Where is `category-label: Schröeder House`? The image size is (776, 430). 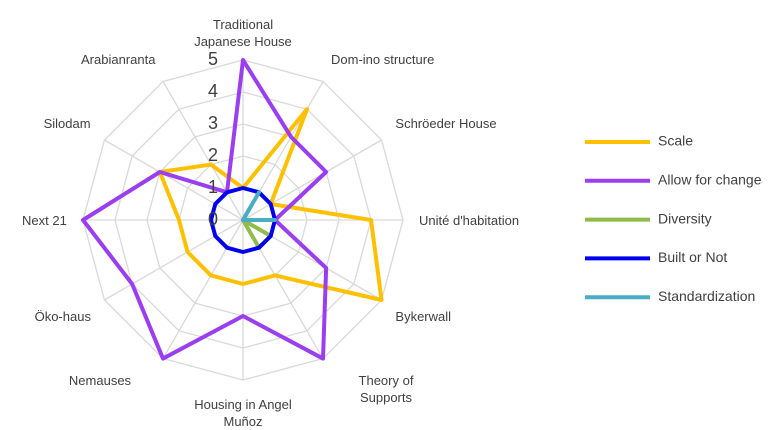 category-label: Schröeder House is located at coordinates (446, 123).